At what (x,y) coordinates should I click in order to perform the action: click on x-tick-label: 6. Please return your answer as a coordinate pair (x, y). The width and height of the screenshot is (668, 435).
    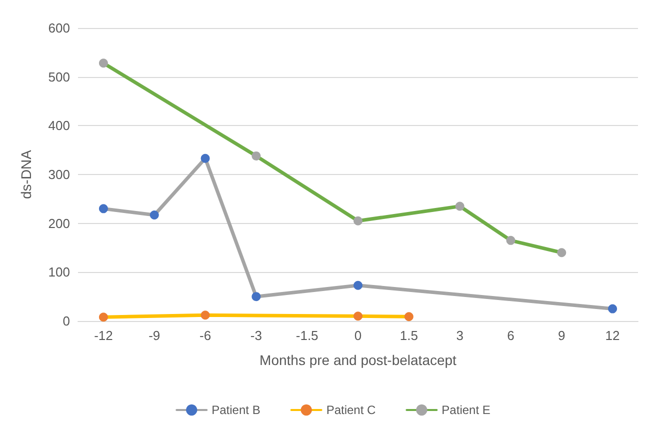
    Looking at the image, I should click on (510, 335).